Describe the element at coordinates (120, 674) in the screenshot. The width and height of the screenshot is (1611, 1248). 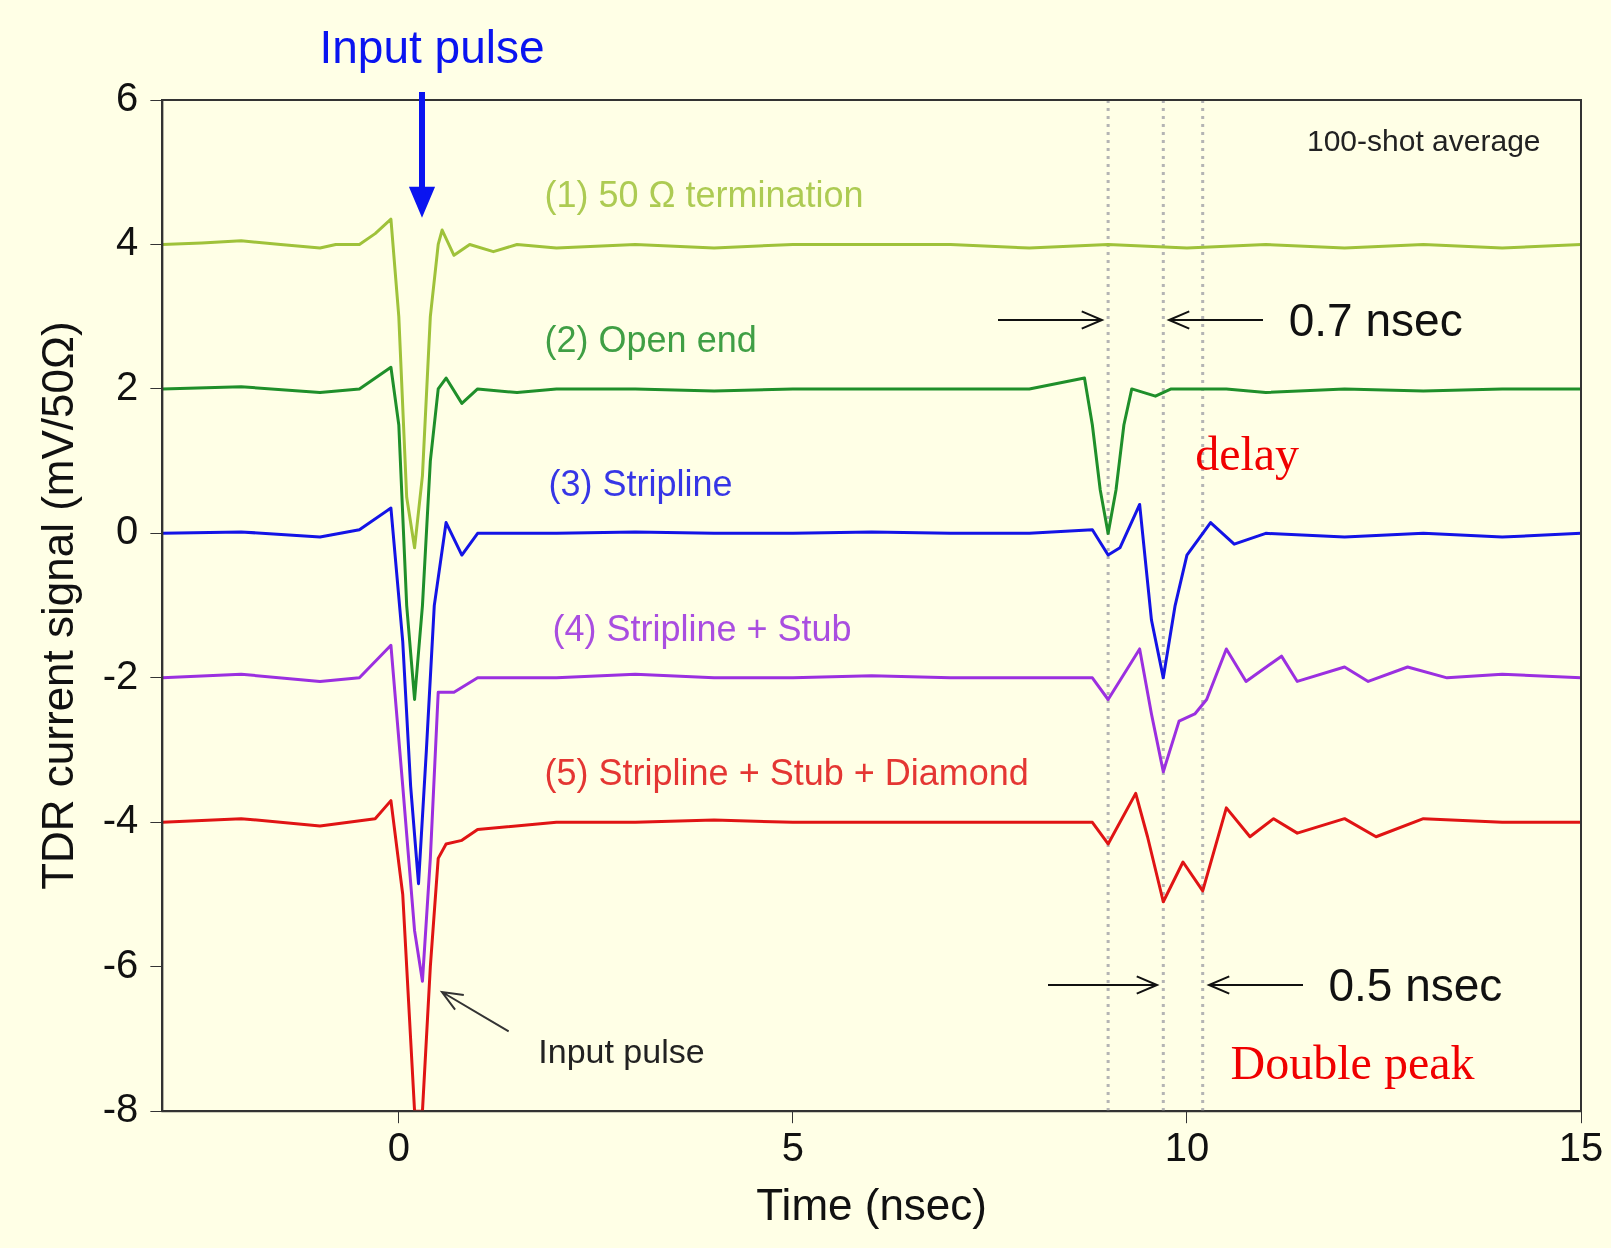
I see `y-tick-label: -2` at that location.